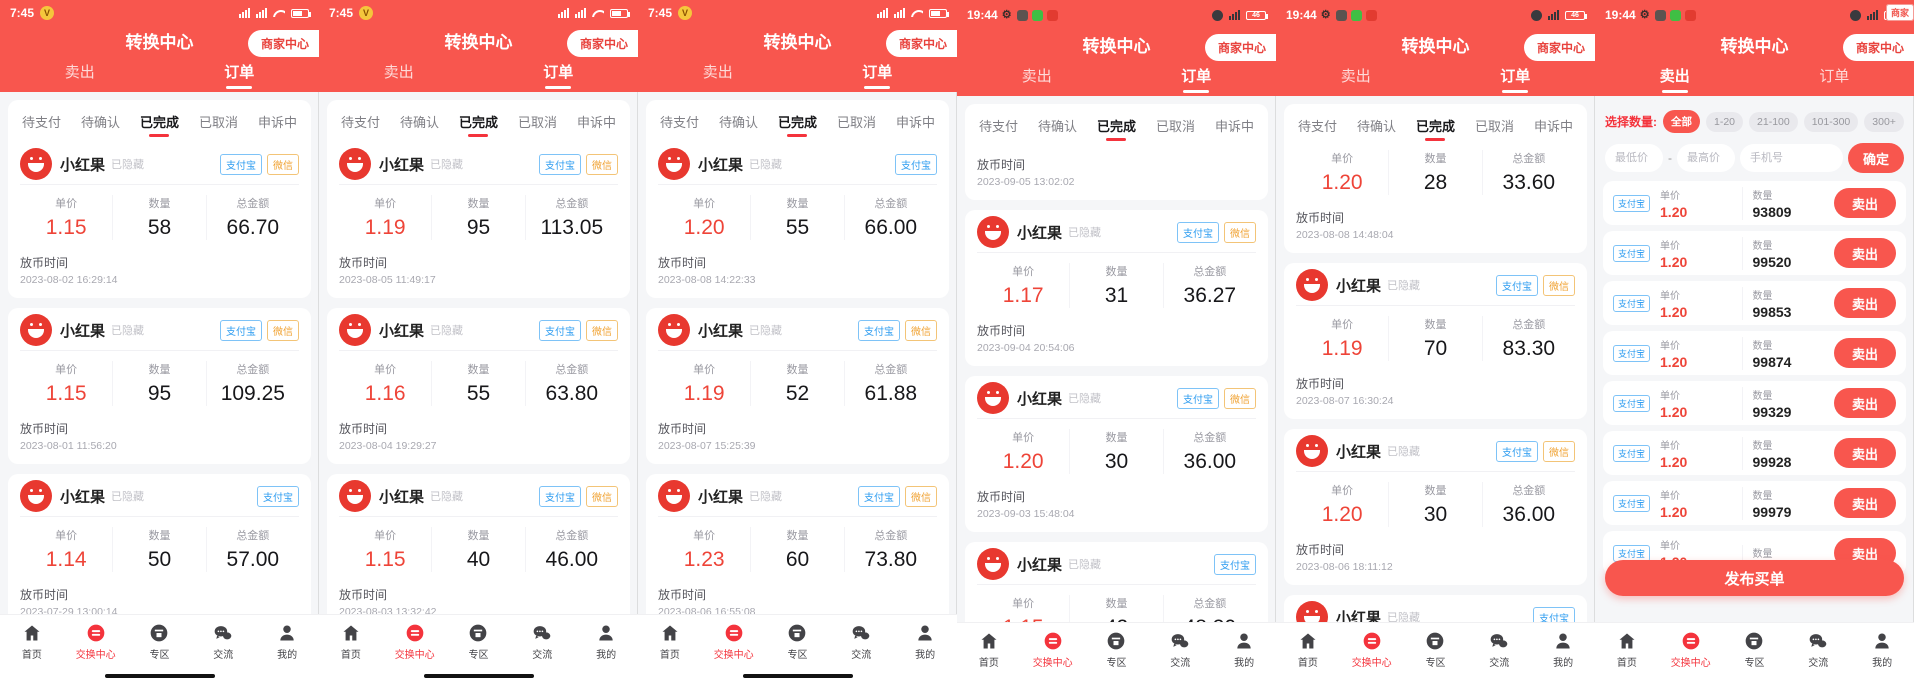 The height and width of the screenshot is (684, 1914). I want to click on publish-buy-order-button: 发布买单, so click(1754, 578).